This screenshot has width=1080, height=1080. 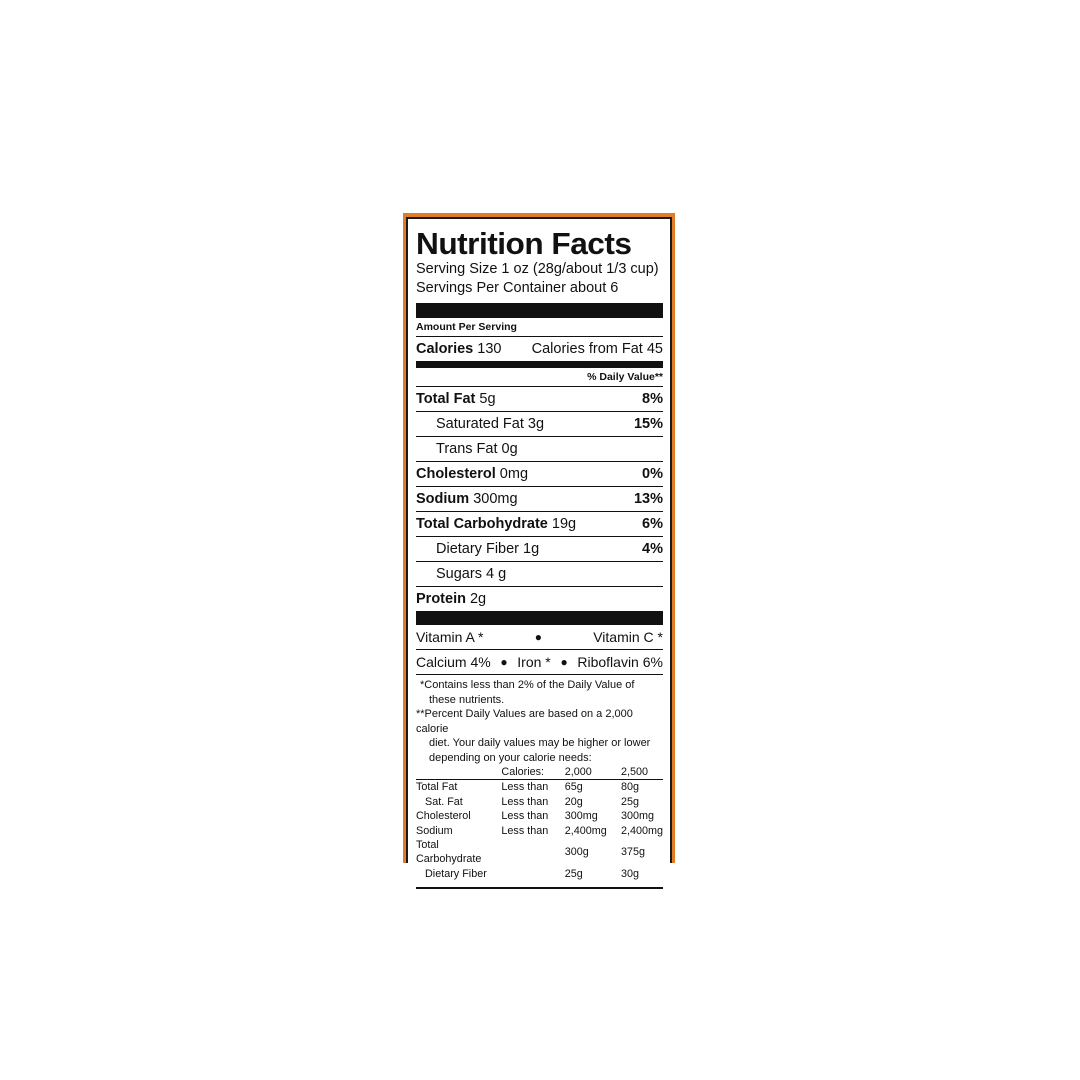 What do you see at coordinates (652, 549) in the screenshot?
I see `nutrient-daily-value: 4%` at bounding box center [652, 549].